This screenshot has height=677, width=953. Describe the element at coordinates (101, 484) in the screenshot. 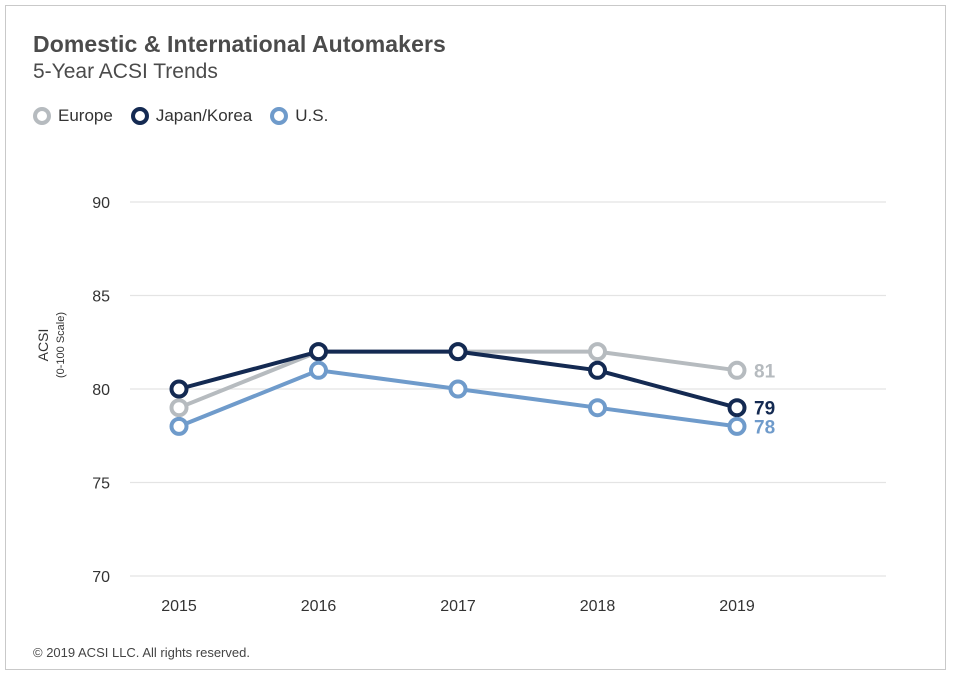

I see `y-tick-label: 75` at that location.